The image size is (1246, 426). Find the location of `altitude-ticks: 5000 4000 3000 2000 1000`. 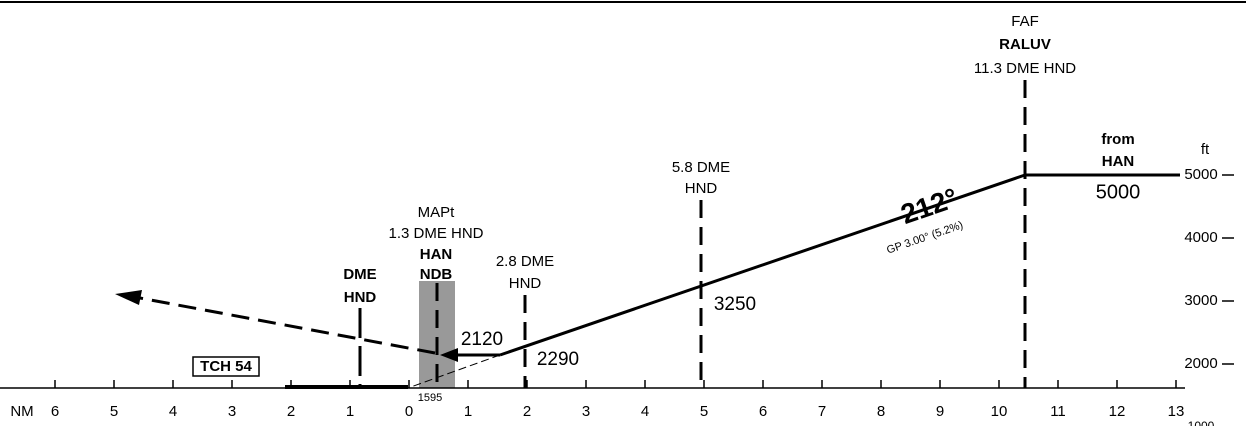

altitude-ticks: 5000 4000 3000 2000 1000 is located at coordinates (1209, 296).